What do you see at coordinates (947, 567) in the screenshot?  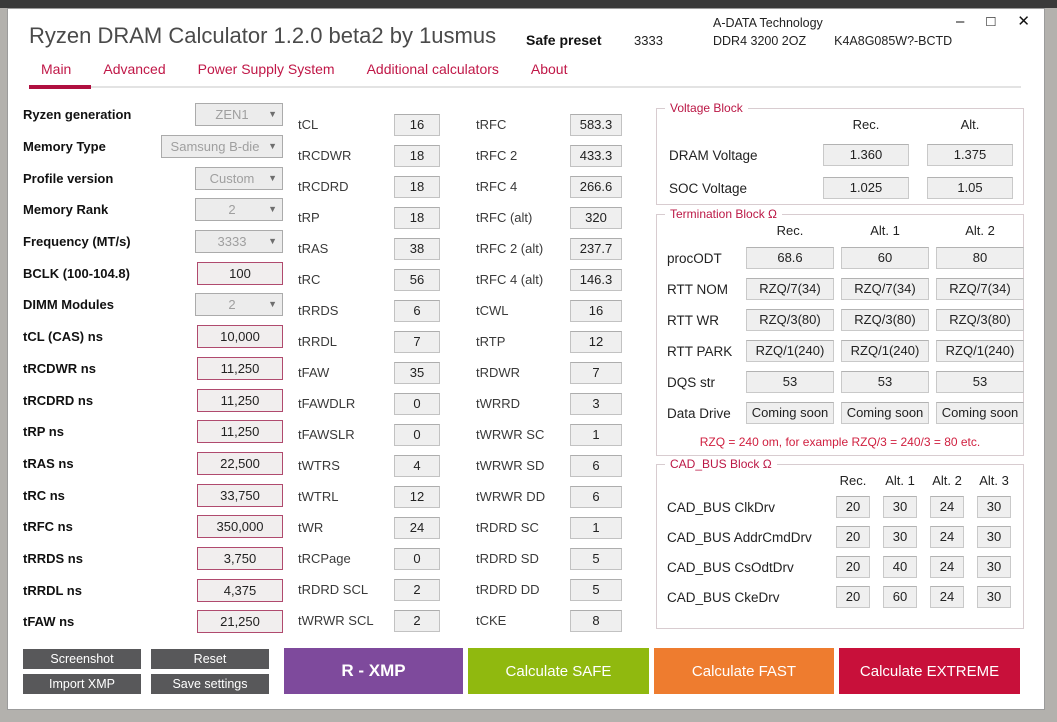 I see `cad-bus-csodtdrv-value: 24` at bounding box center [947, 567].